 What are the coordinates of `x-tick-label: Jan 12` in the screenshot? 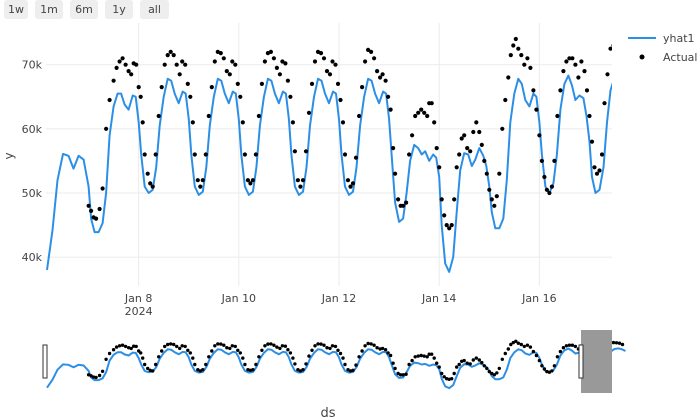 It's located at (338, 298).